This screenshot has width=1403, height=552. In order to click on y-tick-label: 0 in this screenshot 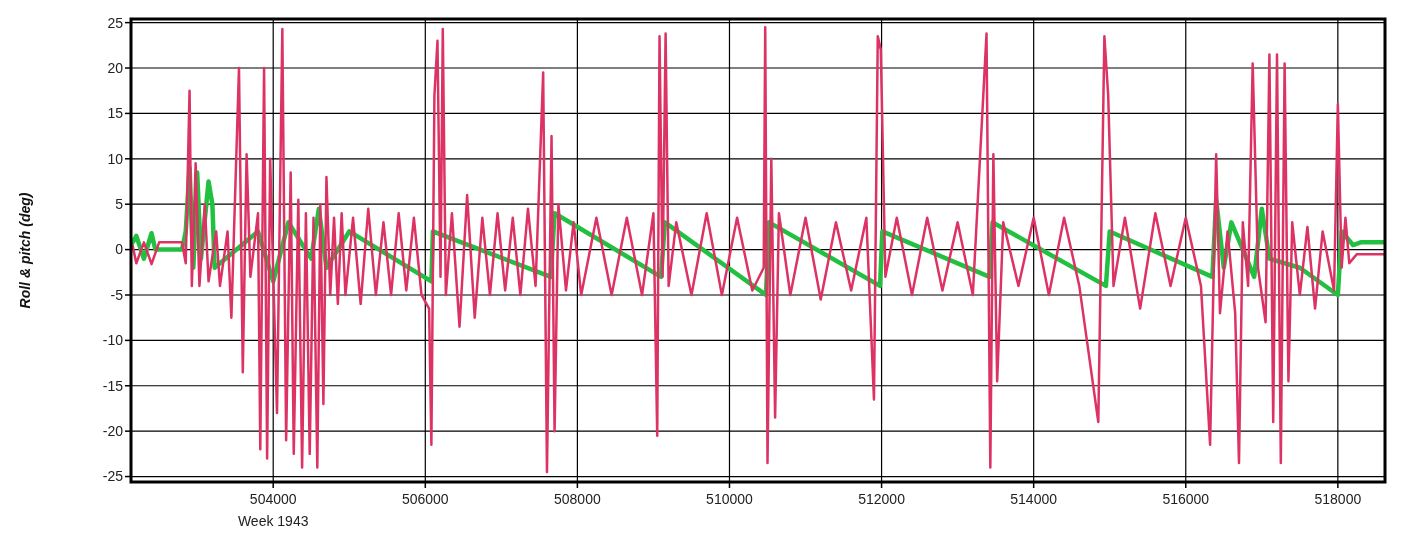, I will do `click(119, 249)`.